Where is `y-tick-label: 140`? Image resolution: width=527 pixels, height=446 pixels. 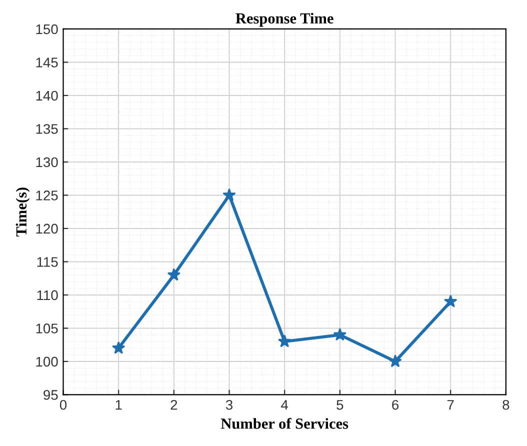
y-tick-label: 140 is located at coordinates (47, 95).